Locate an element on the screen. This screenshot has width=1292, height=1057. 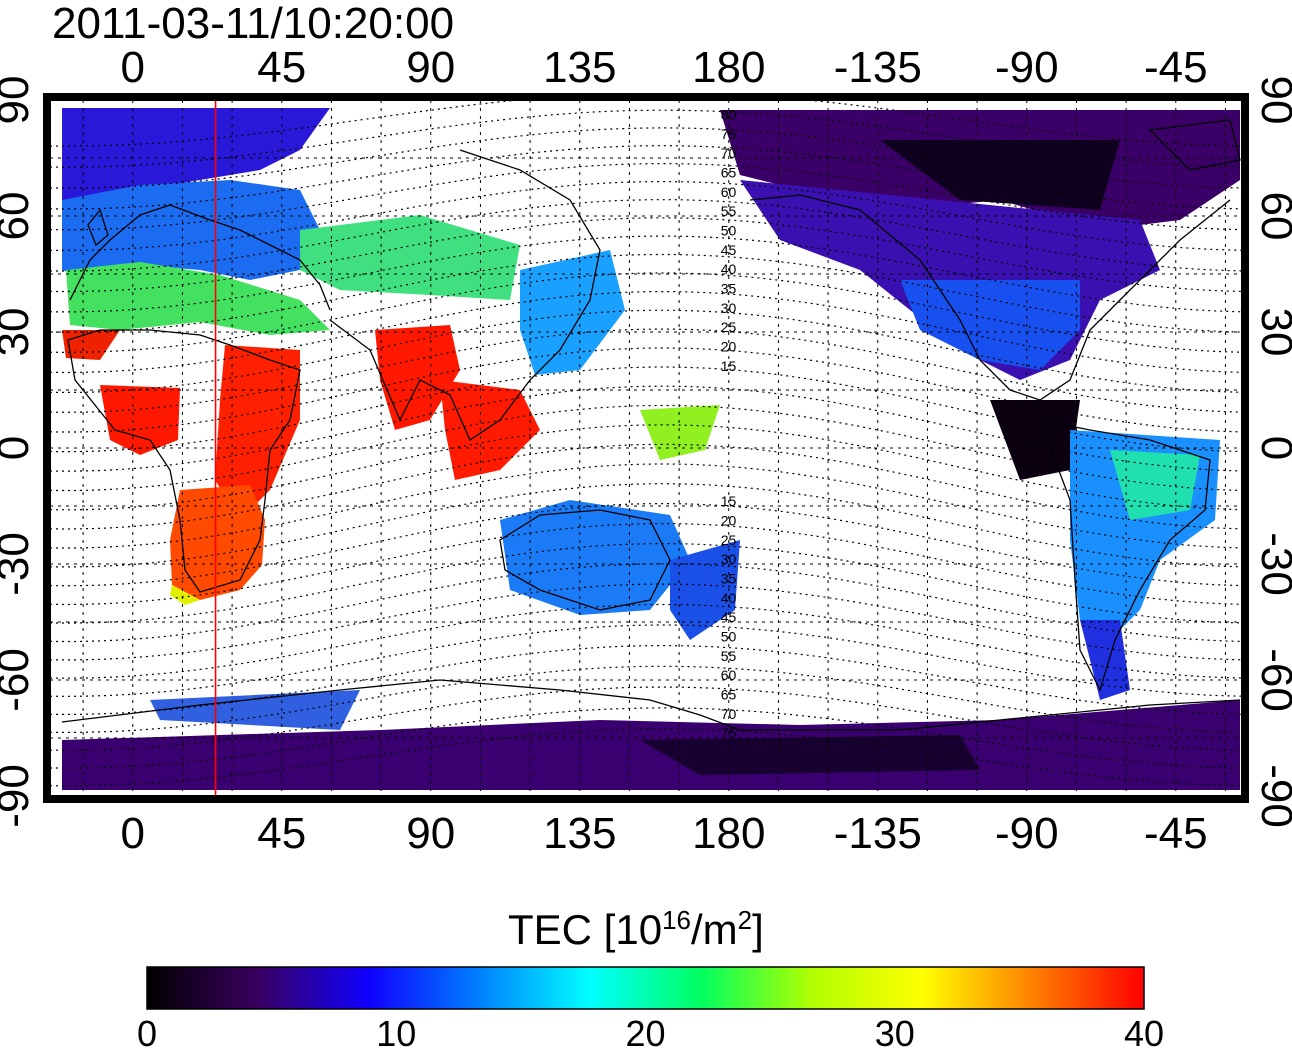
tec-region-australia is located at coordinates (595, 557).